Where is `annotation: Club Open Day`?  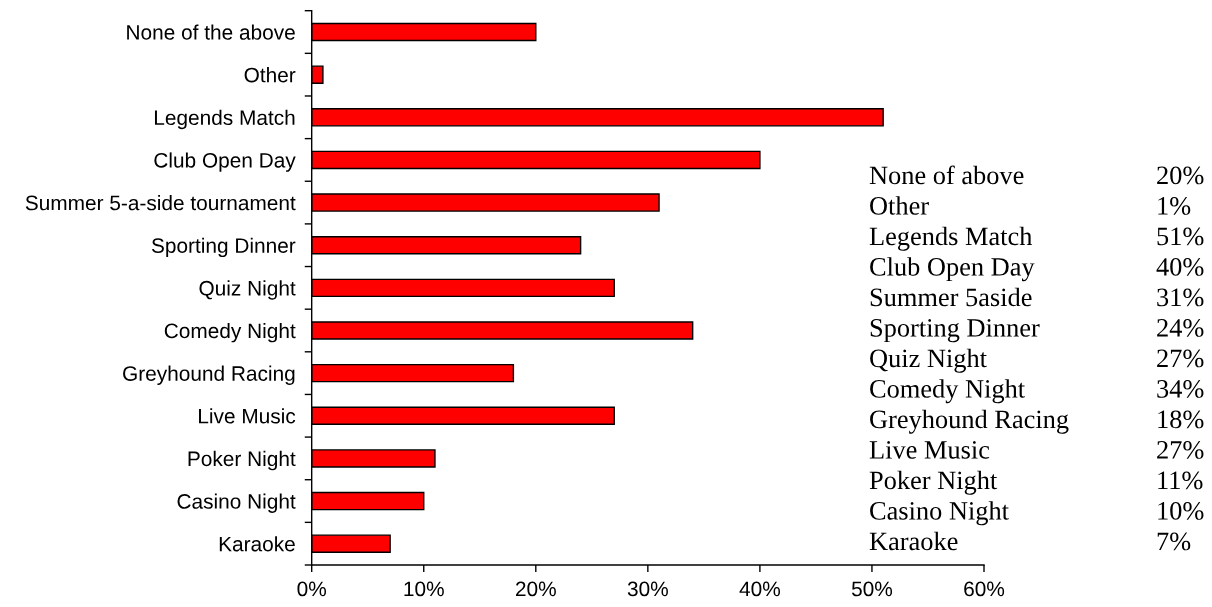 annotation: Club Open Day is located at coordinates (952, 269).